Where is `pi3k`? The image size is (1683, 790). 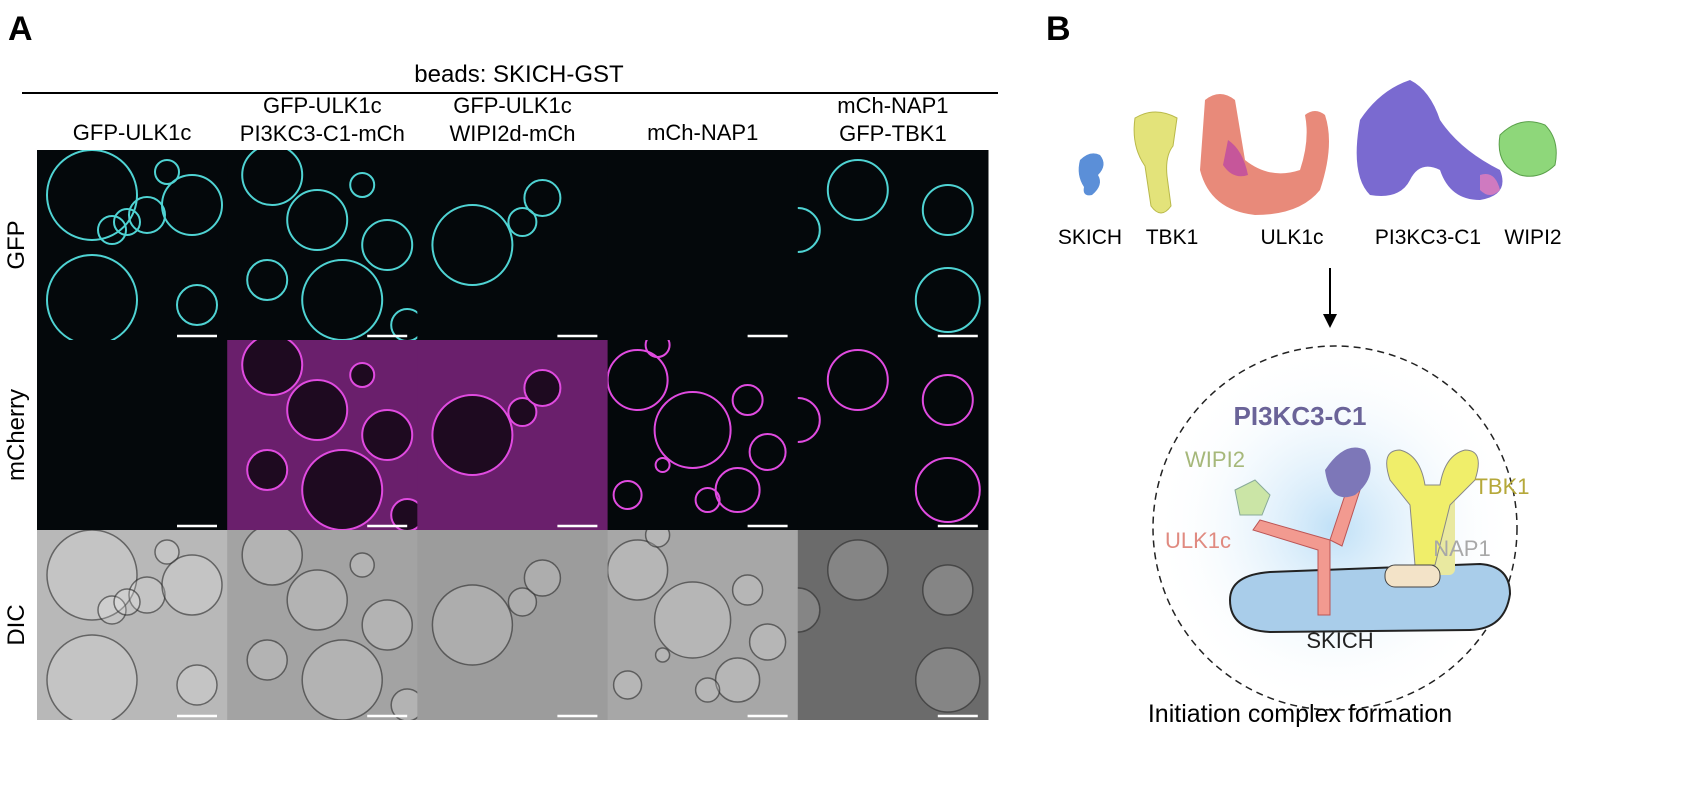
pi3k is located at coordinates (1348, 472).